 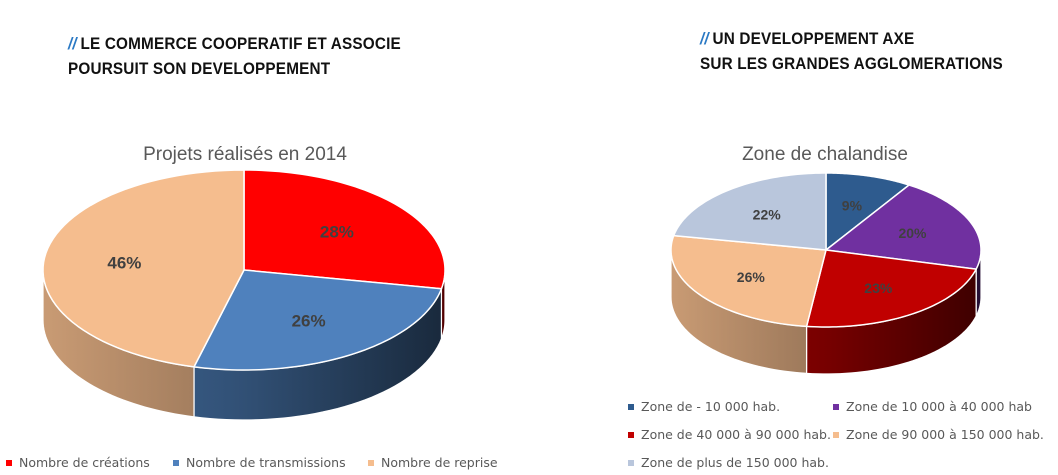 What do you see at coordinates (245, 154) in the screenshot?
I see `chart-title-projets: Projets réalisés en 2014` at bounding box center [245, 154].